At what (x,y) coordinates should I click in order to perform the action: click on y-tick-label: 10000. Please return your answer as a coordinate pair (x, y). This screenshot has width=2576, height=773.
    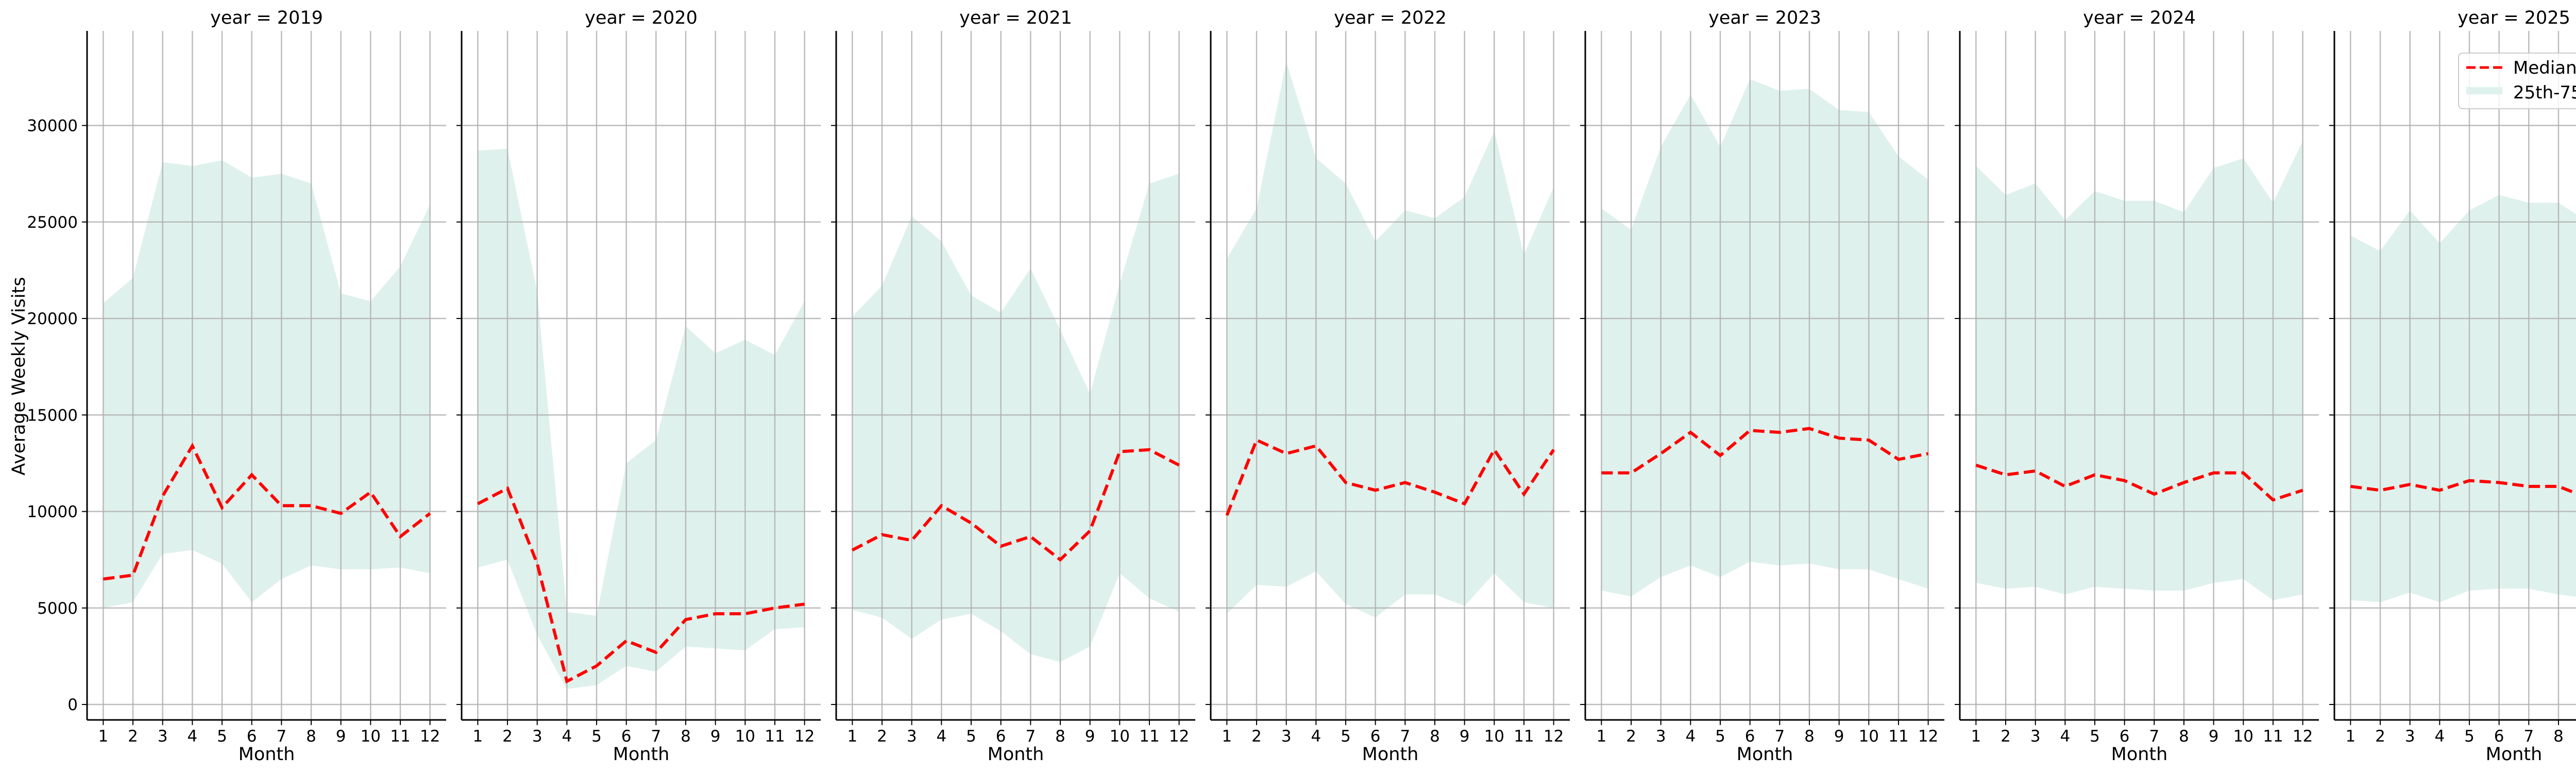
    Looking at the image, I should click on (52, 512).